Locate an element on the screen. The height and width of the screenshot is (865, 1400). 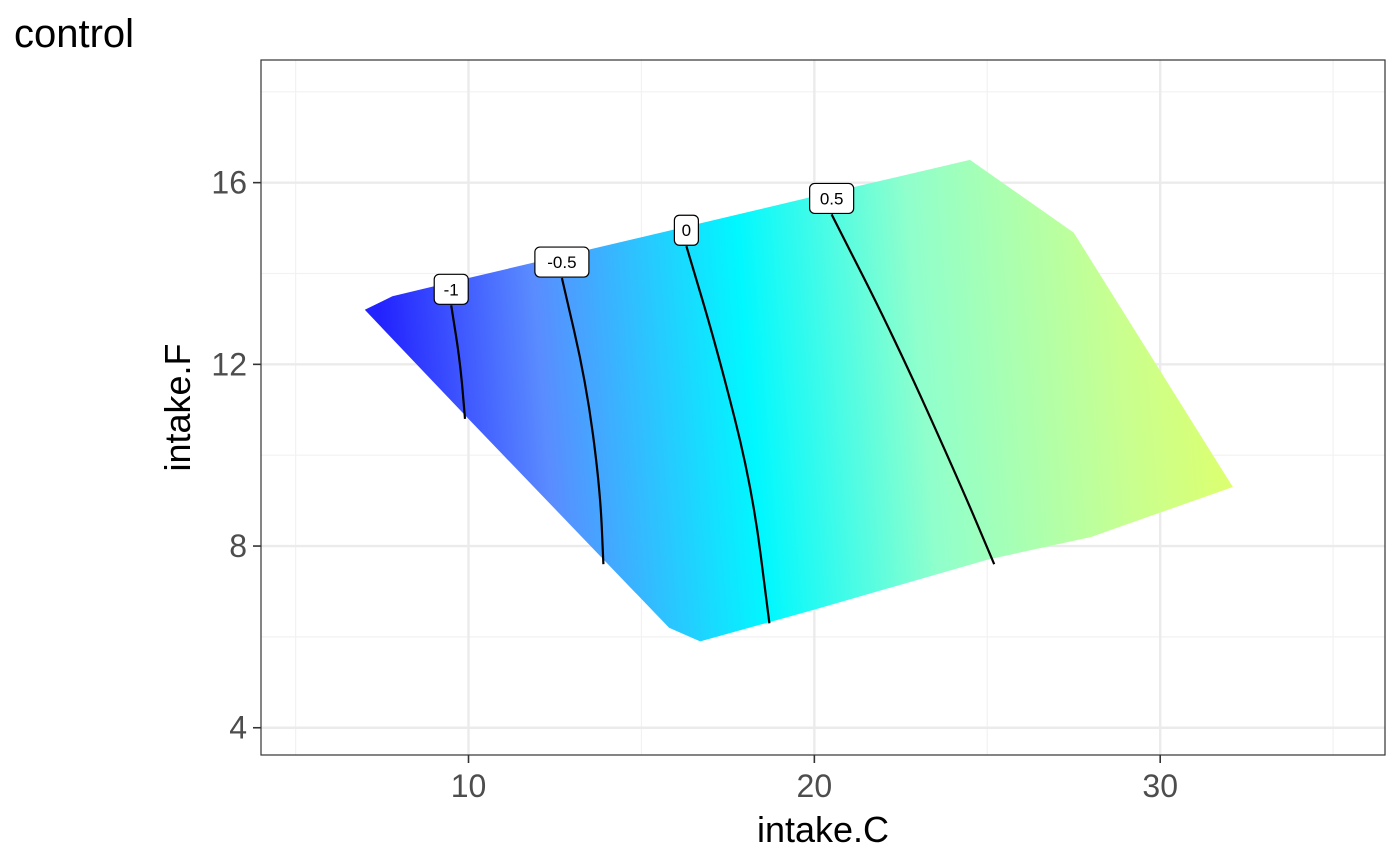
x-tick-label: 30 is located at coordinates (1160, 786).